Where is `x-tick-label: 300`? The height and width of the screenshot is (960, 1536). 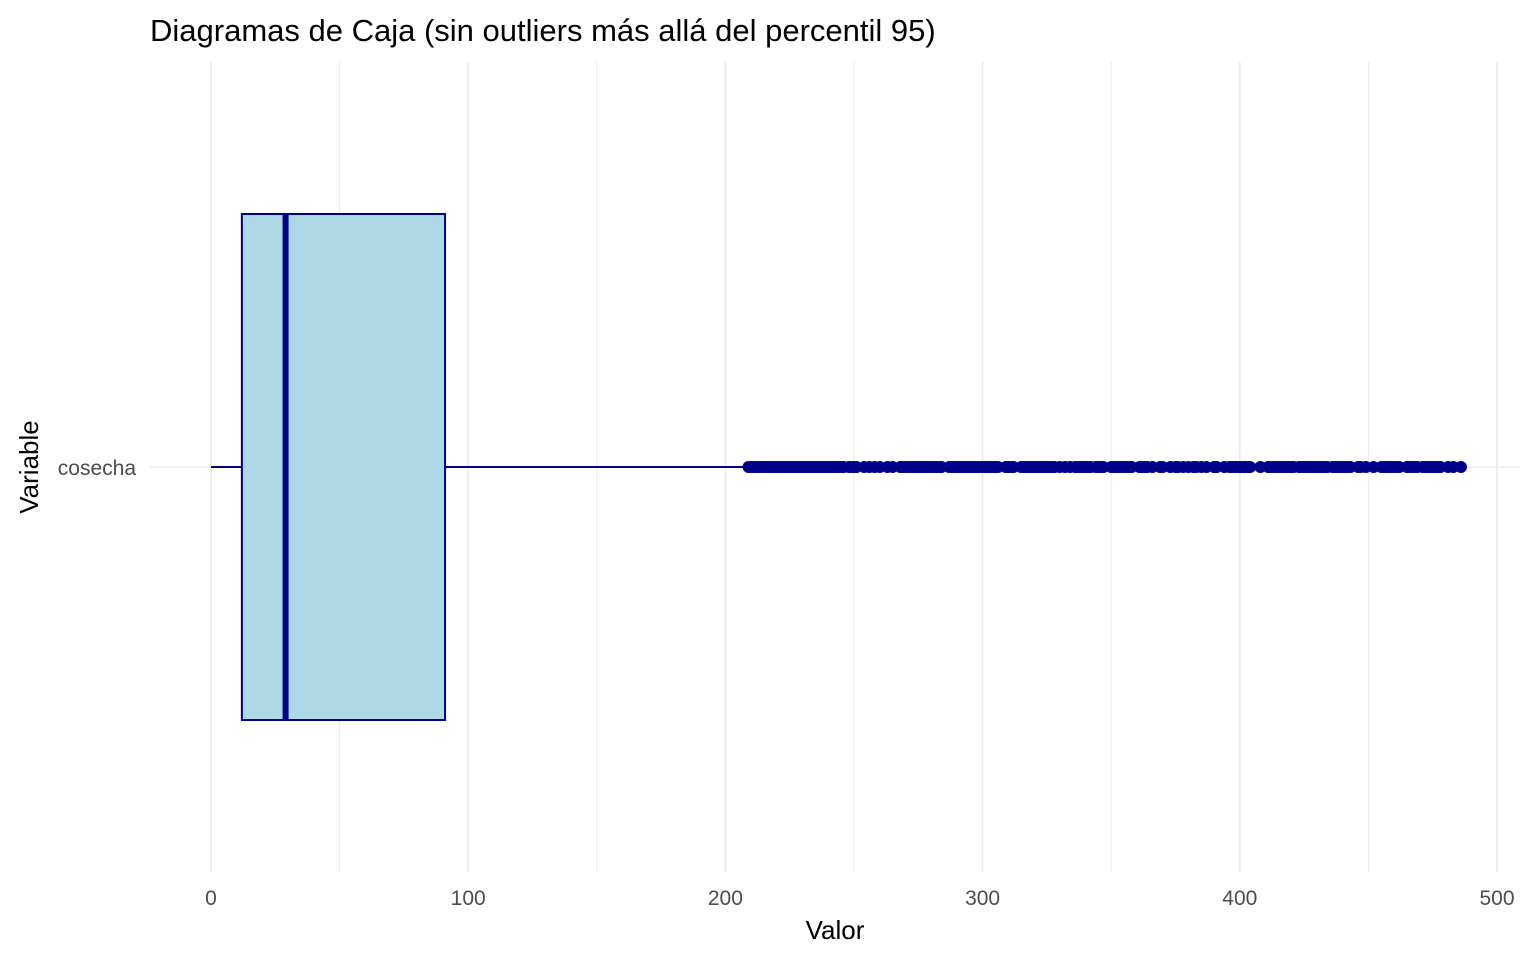 x-tick-label: 300 is located at coordinates (982, 898).